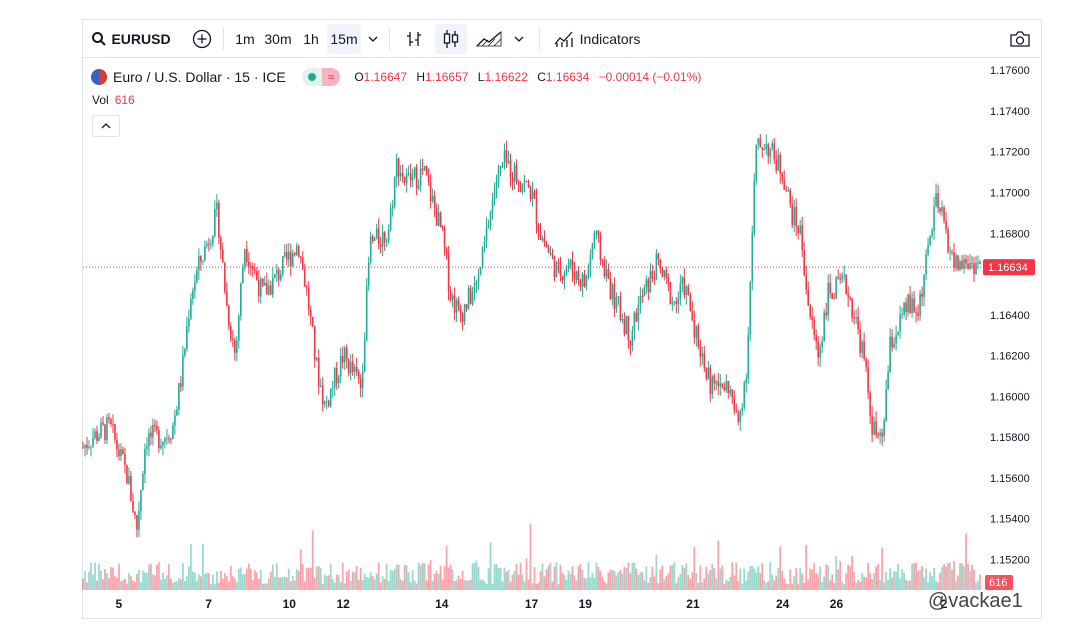 This screenshot has width=1088, height=639. Describe the element at coordinates (1010, 194) in the screenshot. I see `price-tick-label: 1.17000` at that location.